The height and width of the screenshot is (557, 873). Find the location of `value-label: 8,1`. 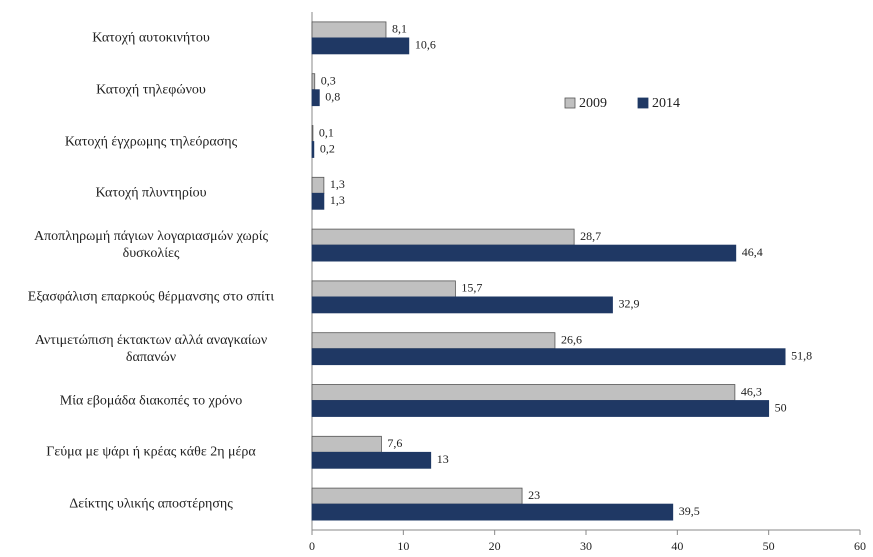

value-label: 8,1 is located at coordinates (399, 29).